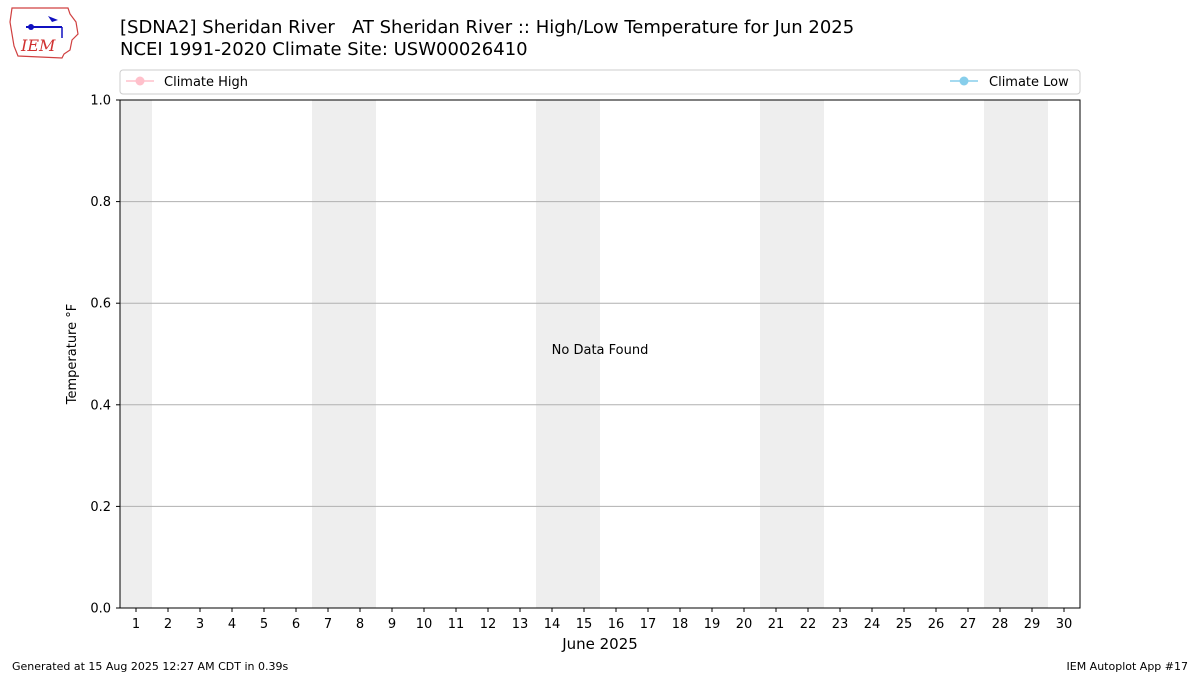  I want to click on chart-title-line2: NCEI 1991-2020 Climate Site: USW00026410, so click(324, 49).